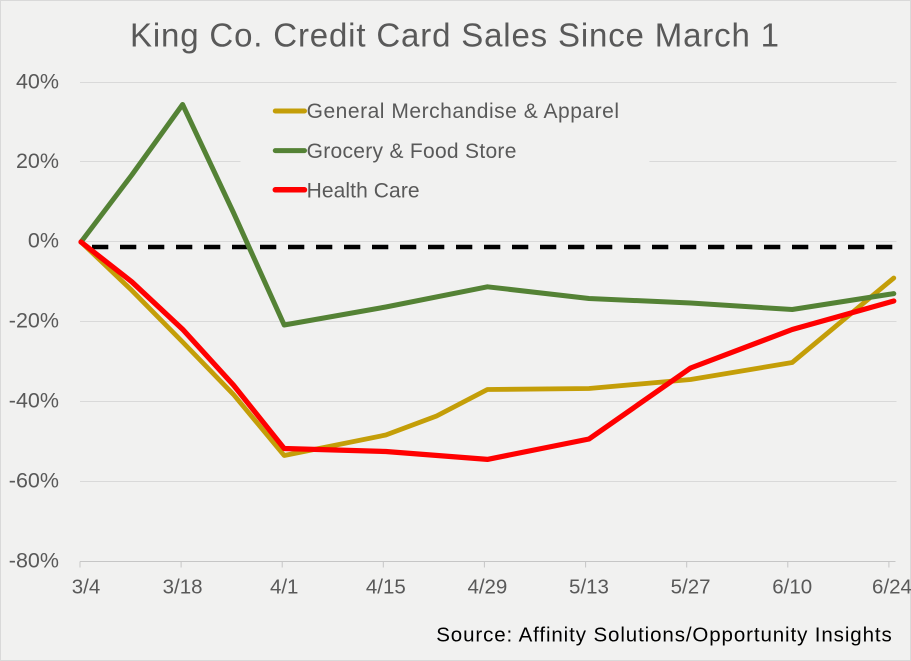 The width and height of the screenshot is (911, 661). Describe the element at coordinates (412, 151) in the screenshot. I see `svg-text: Grocery & Food Store` at that location.